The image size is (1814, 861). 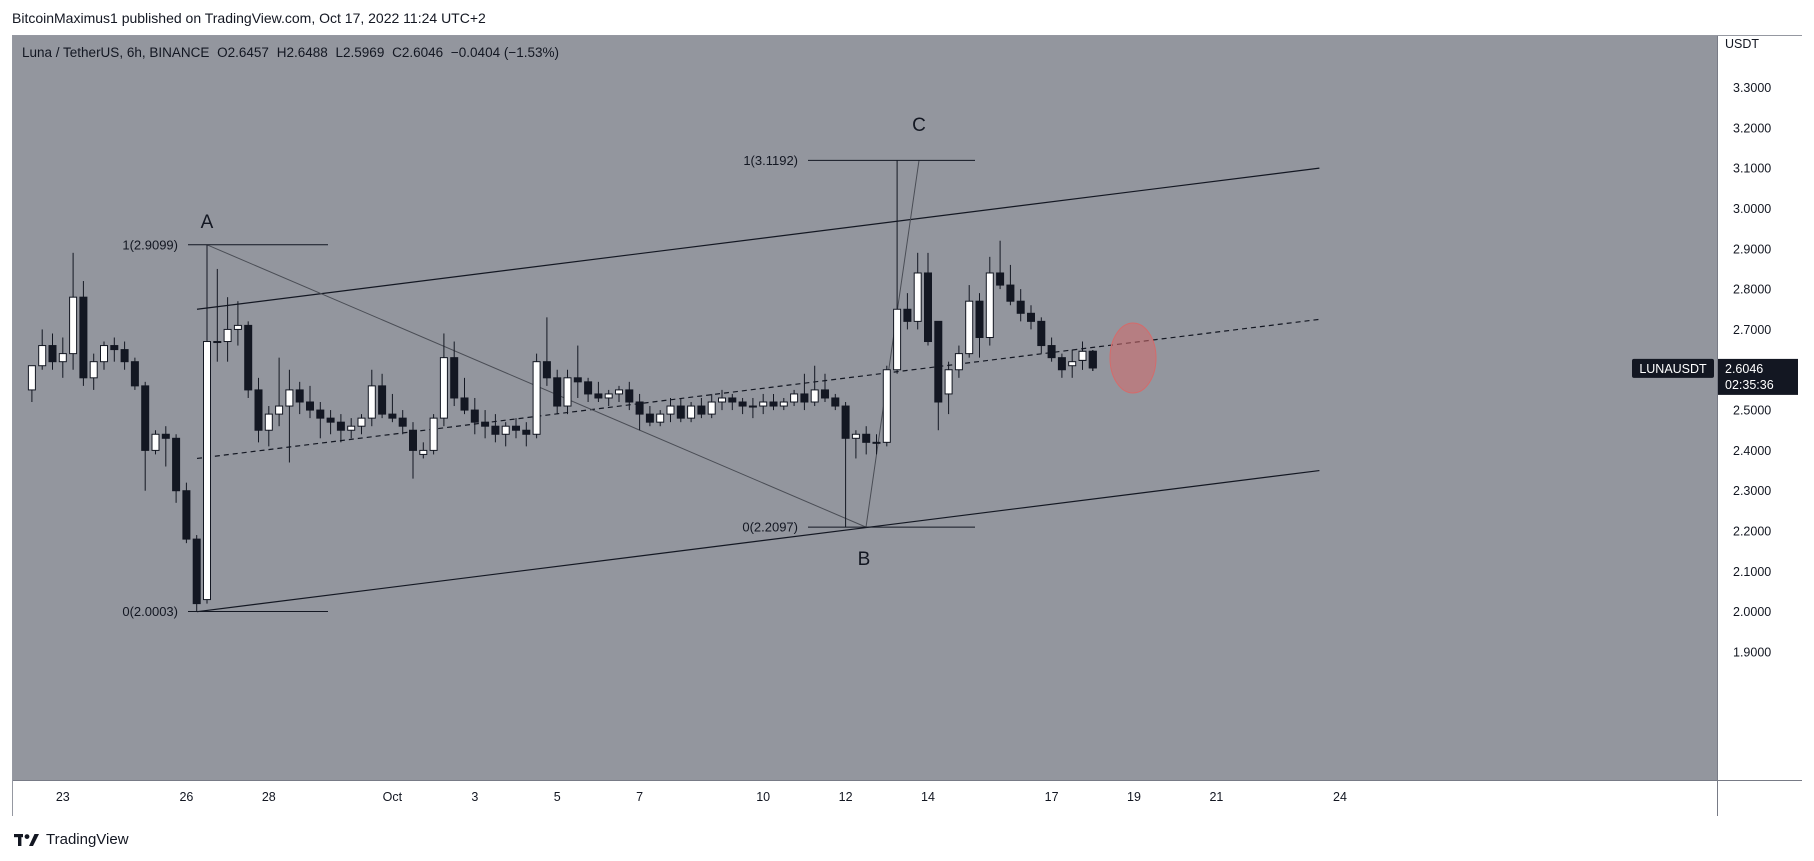 I want to click on last-price-box, so click(x=1758, y=376).